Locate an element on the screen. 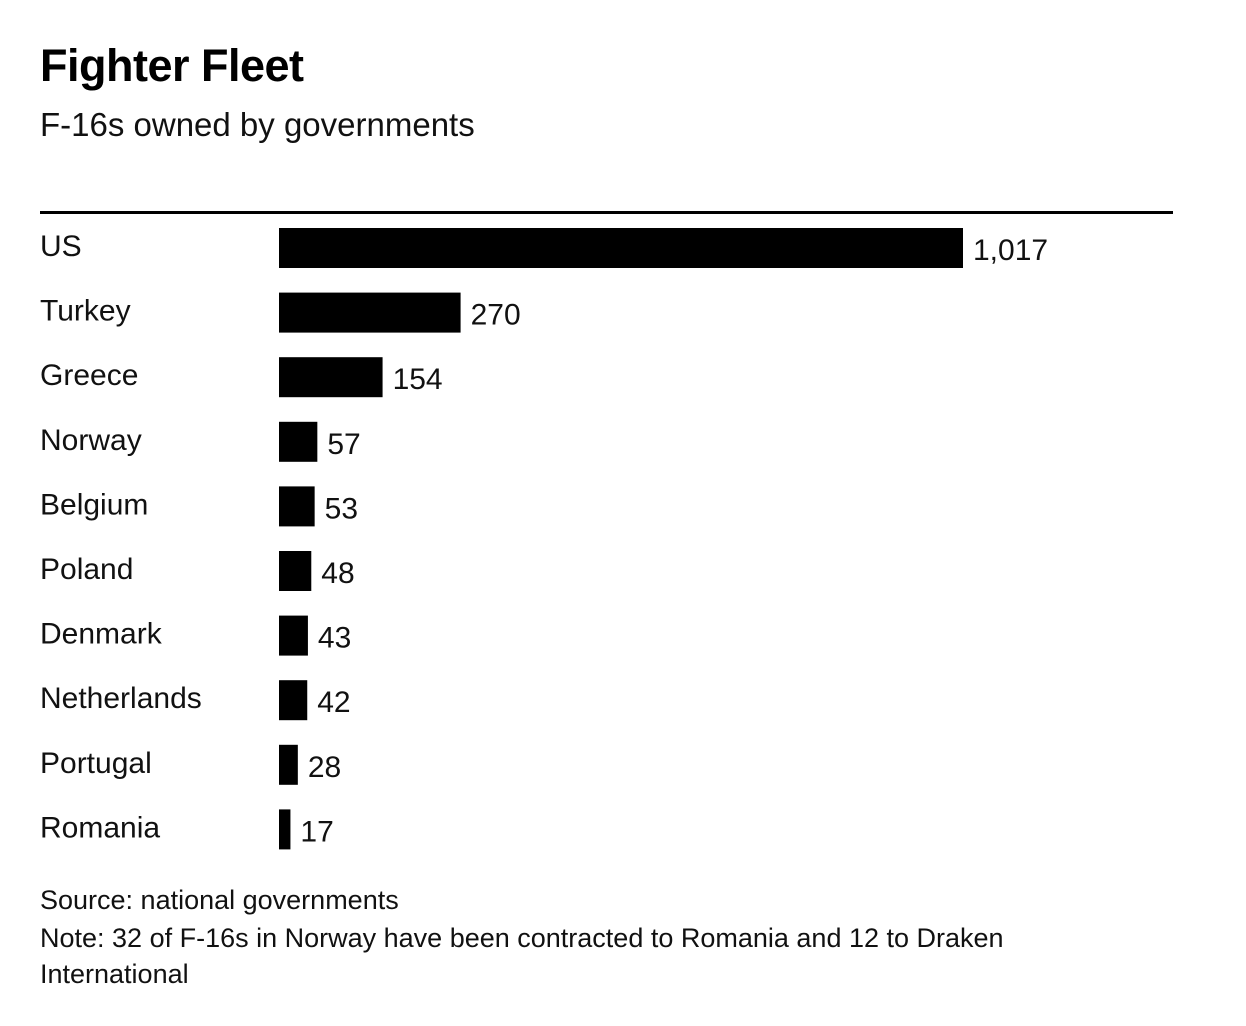 The width and height of the screenshot is (1246, 1026). bar-greece is located at coordinates (331, 377).